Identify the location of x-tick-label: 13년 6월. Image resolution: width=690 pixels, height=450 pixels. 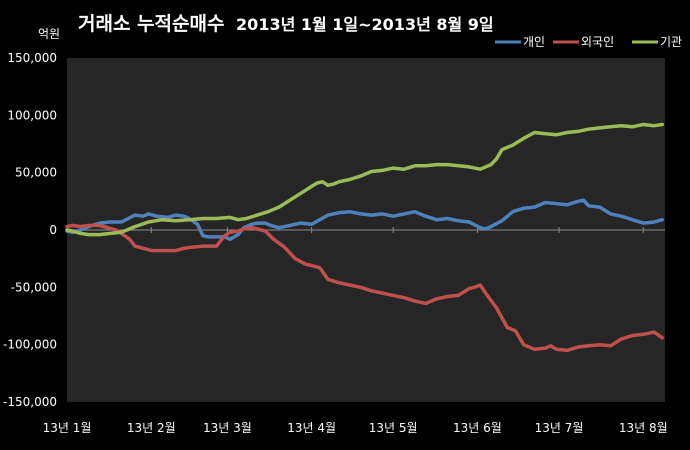
(477, 428).